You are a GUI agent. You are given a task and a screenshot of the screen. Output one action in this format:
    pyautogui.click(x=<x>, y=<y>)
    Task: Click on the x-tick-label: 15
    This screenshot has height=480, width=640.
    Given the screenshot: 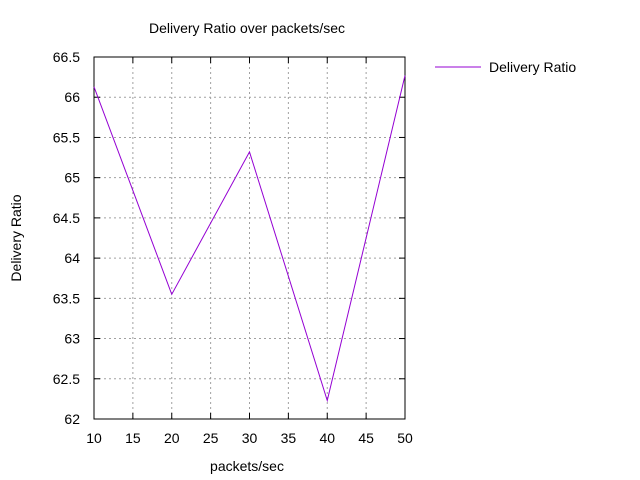 What is the action you would take?
    pyautogui.click(x=133, y=438)
    